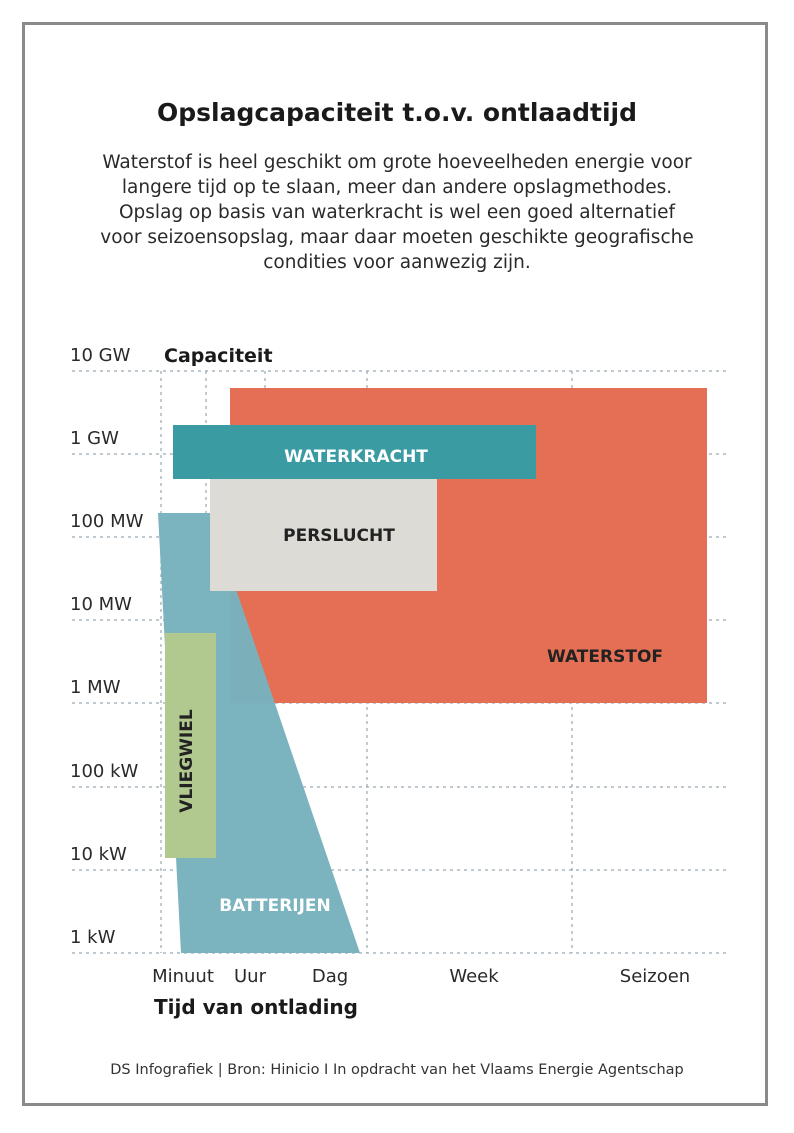 This screenshot has width=794, height=1133. I want to click on chart-title: Opslagcapaciteit t.o.v. ontlaadtijd, so click(397, 112).